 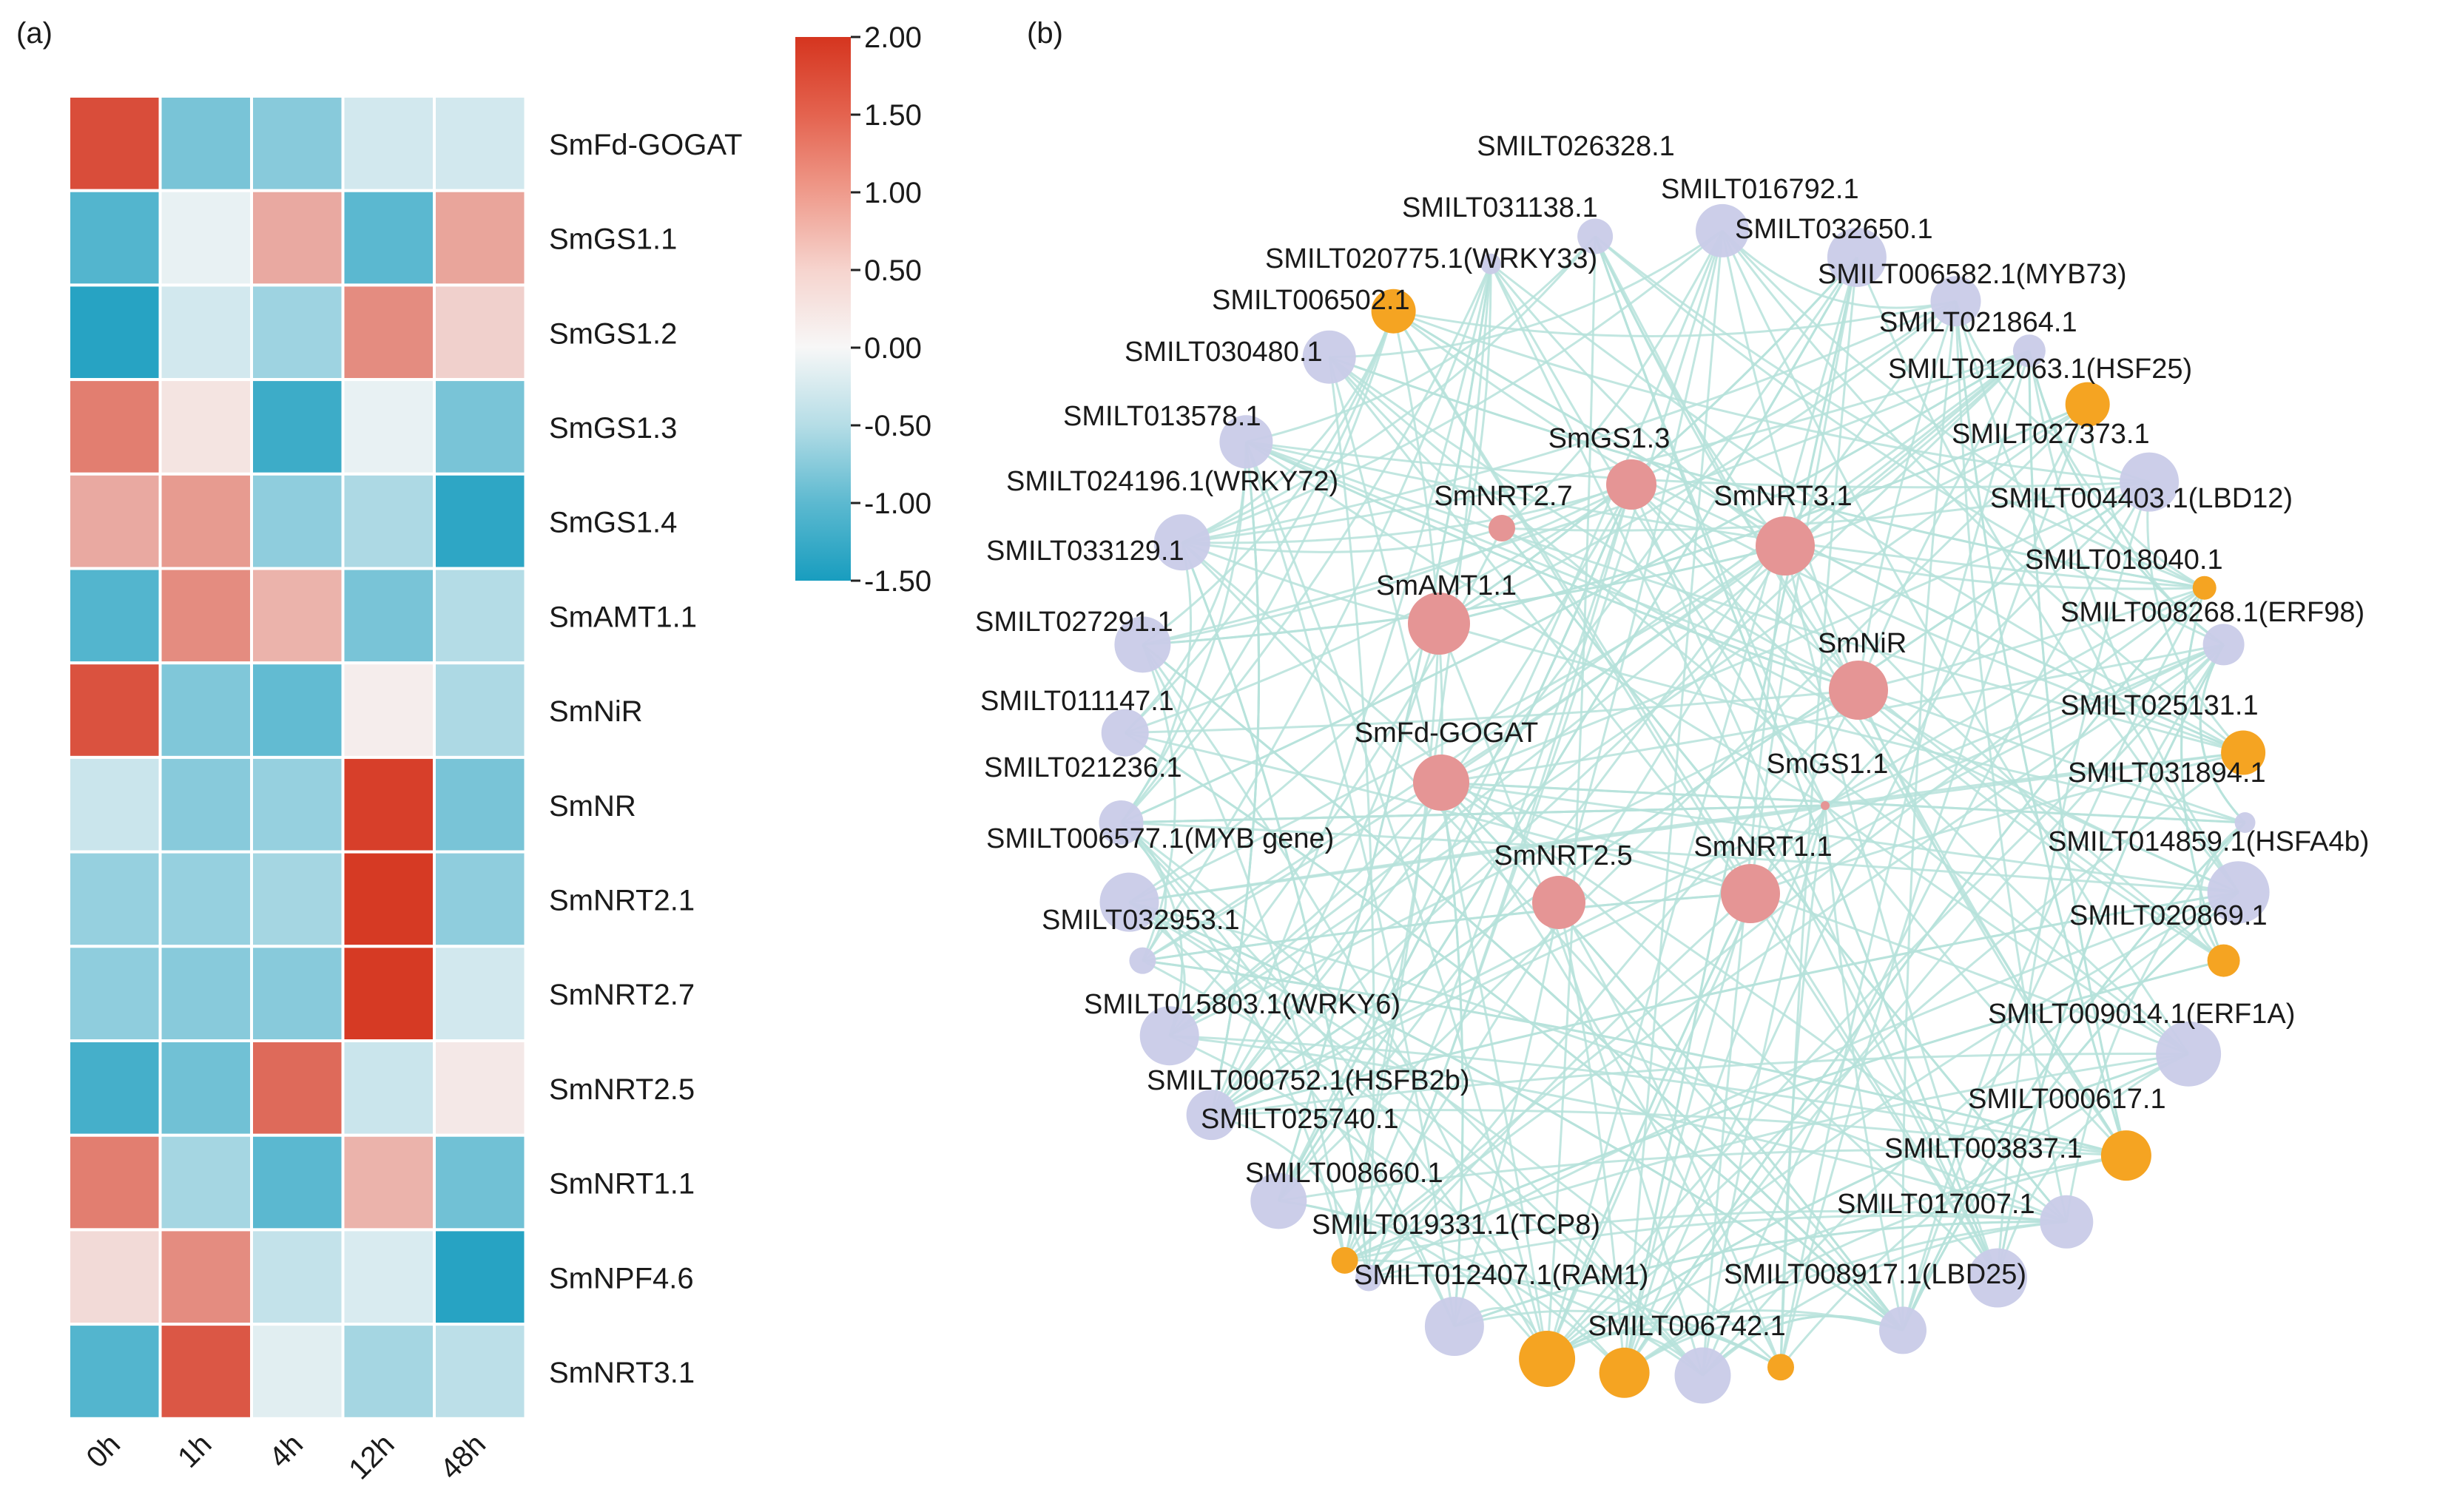 I want to click on heatmap-cell-smnrt1-1-1h, so click(x=205, y=1182).